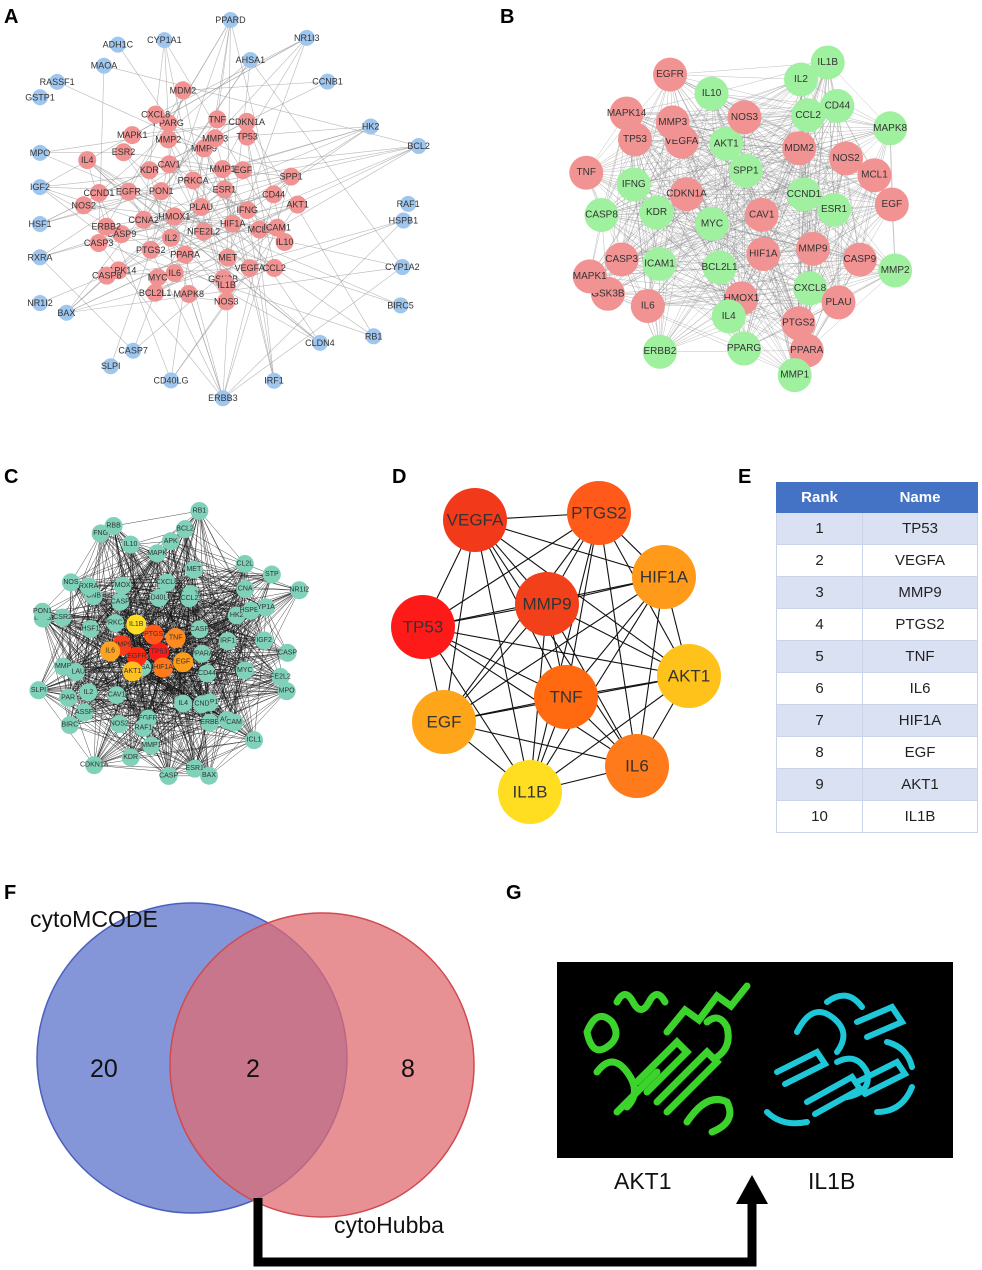 The width and height of the screenshot is (982, 1270). What do you see at coordinates (120, 601) in the screenshot?
I see `node-label: CASP` at bounding box center [120, 601].